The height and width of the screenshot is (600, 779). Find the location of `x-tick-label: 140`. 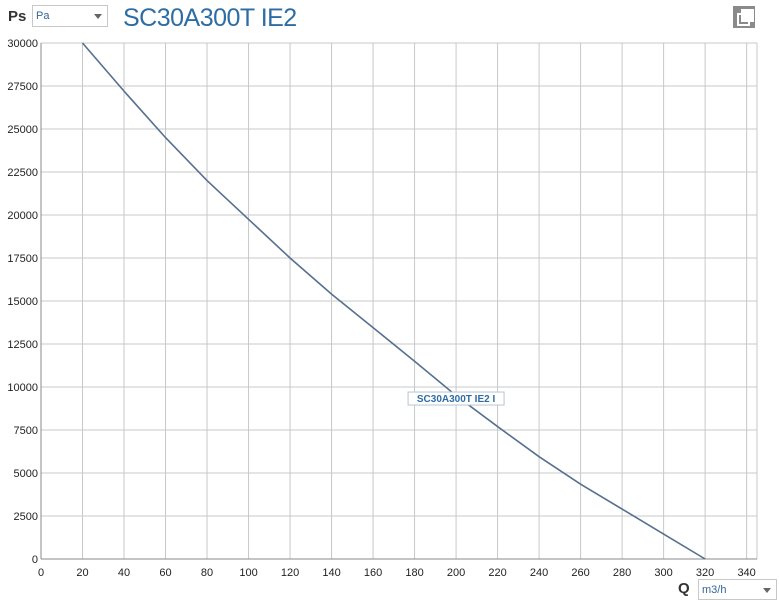

x-tick-label: 140 is located at coordinates (331, 573).